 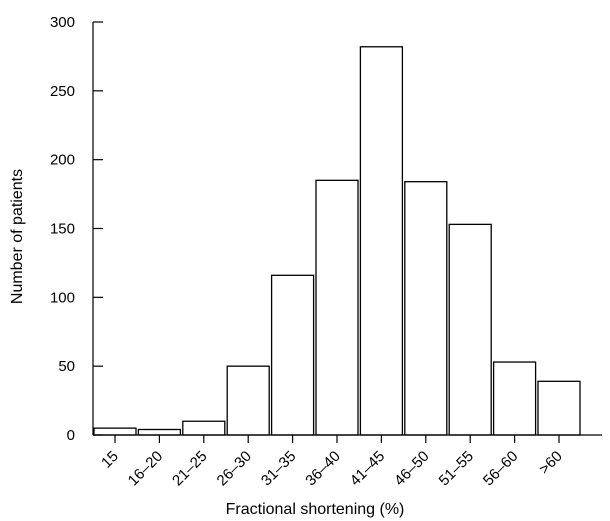 What do you see at coordinates (62, 160) in the screenshot?
I see `y-tick-label: 200` at bounding box center [62, 160].